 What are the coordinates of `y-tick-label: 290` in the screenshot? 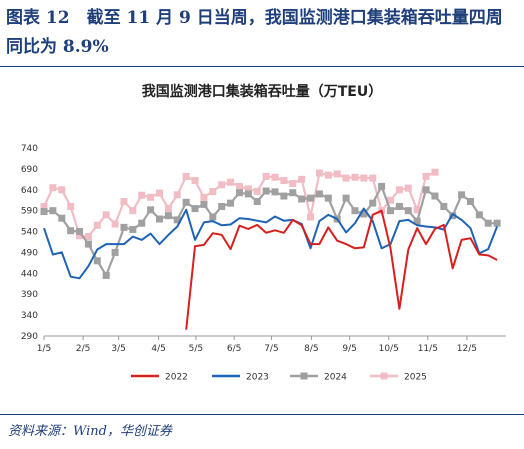 It's located at (29, 337).